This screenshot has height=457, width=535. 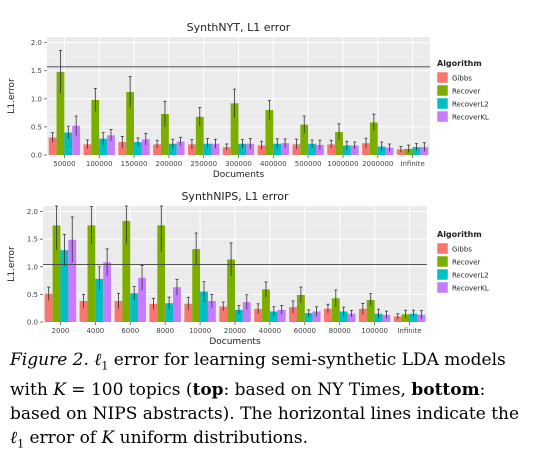 What do you see at coordinates (36, 156) in the screenshot?
I see `y-tick-label: 0.0` at bounding box center [36, 156].